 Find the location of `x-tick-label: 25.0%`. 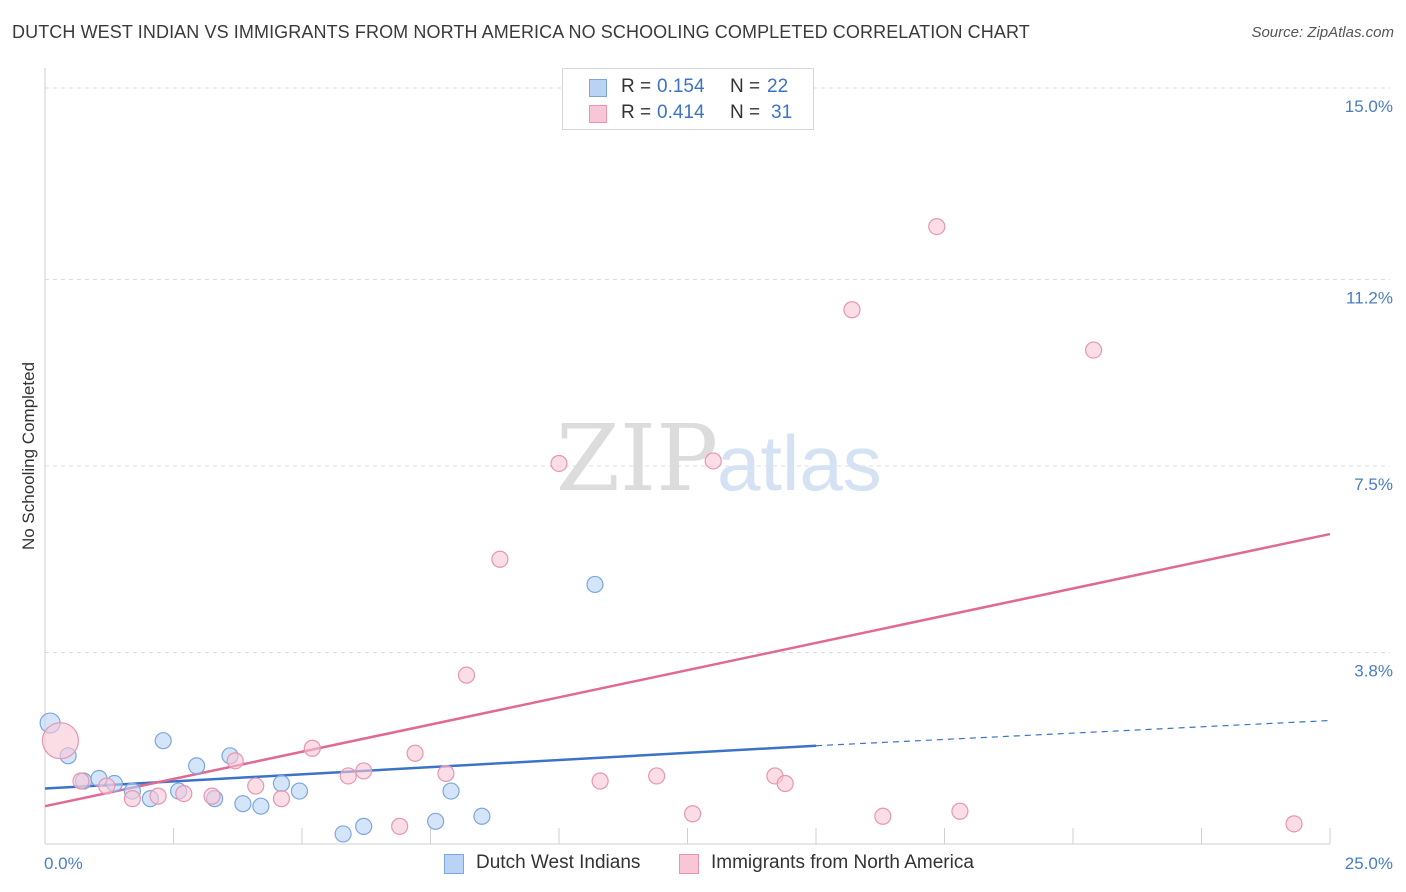

x-tick-label: 25.0% is located at coordinates (1369, 863).